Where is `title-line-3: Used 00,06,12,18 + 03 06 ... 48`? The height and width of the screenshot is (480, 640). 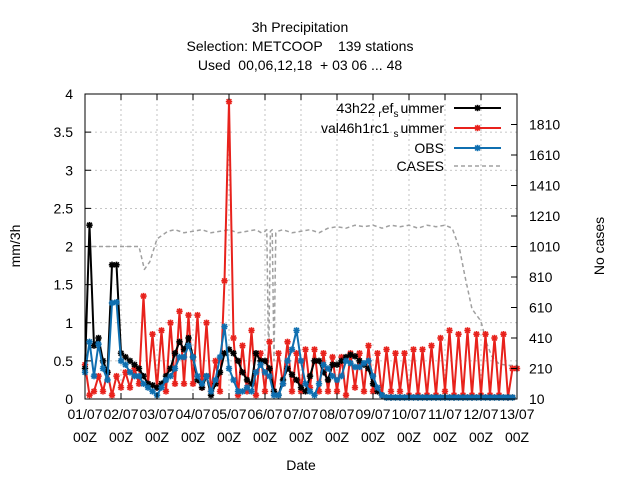 title-line-3: Used 00,06,12,18 + 03 06 ... 48 is located at coordinates (300, 65).